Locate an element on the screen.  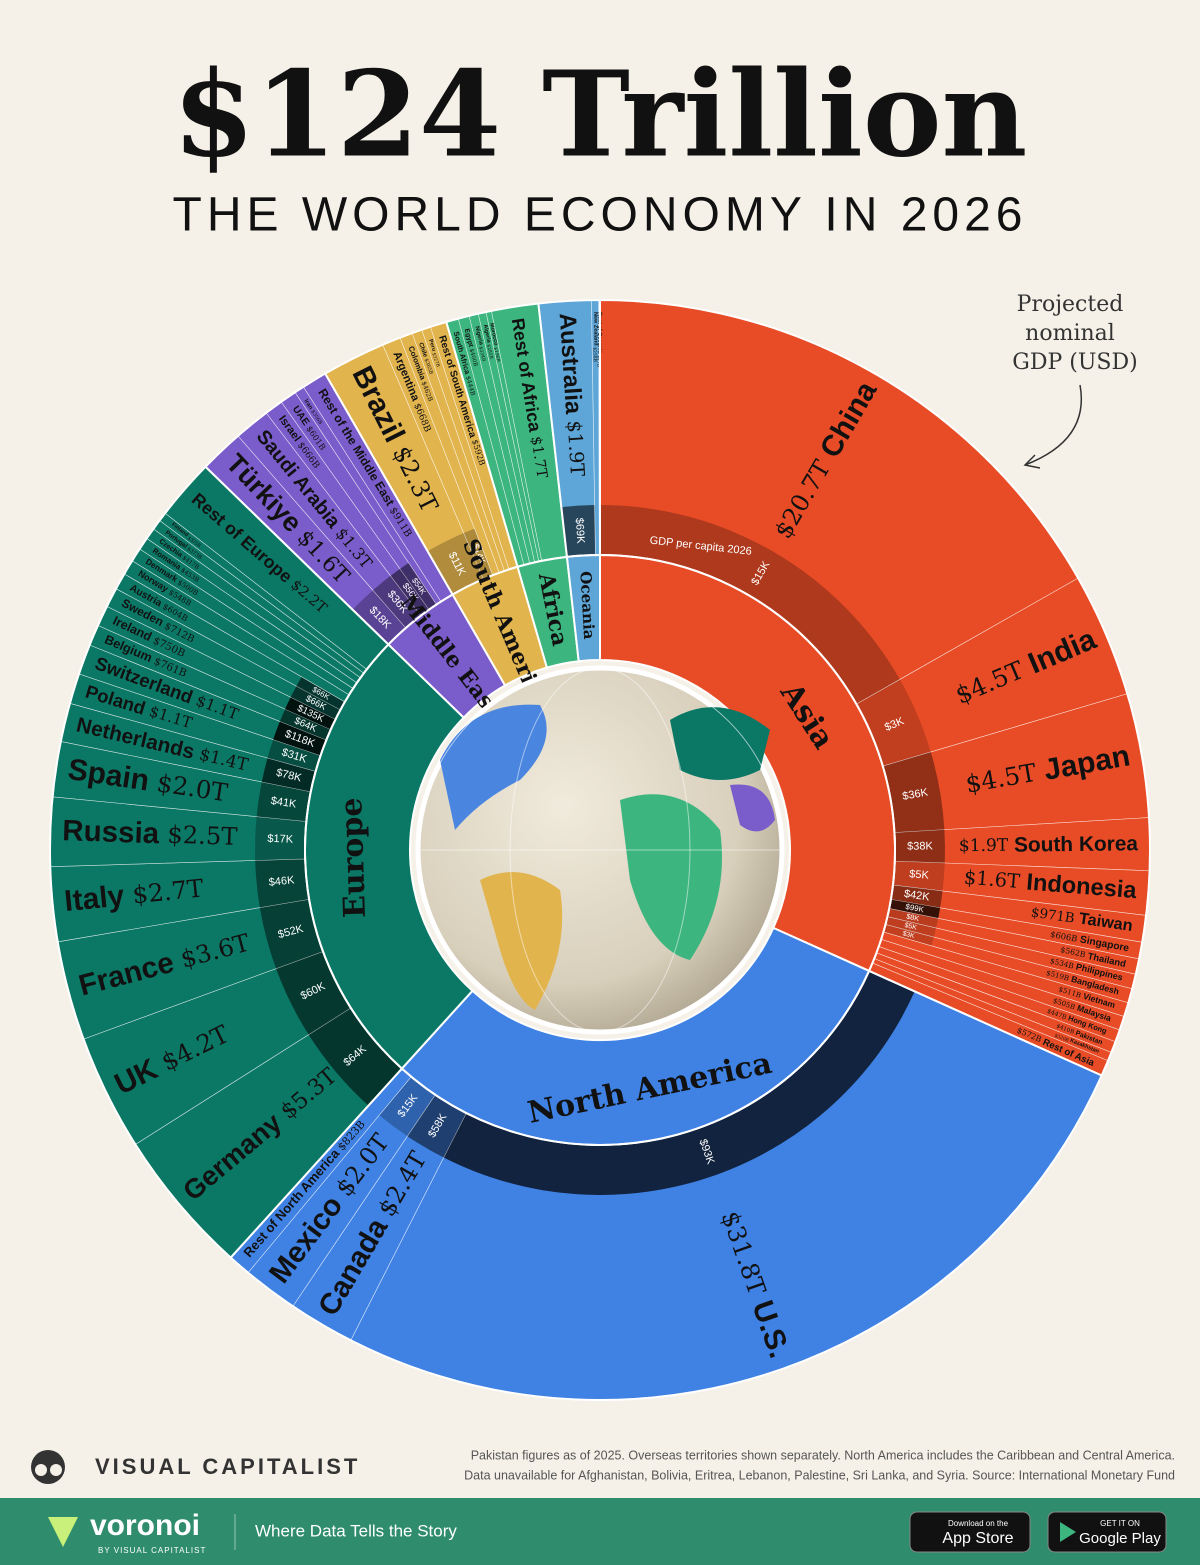
per-capita-label: $99K is located at coordinates (915, 908).